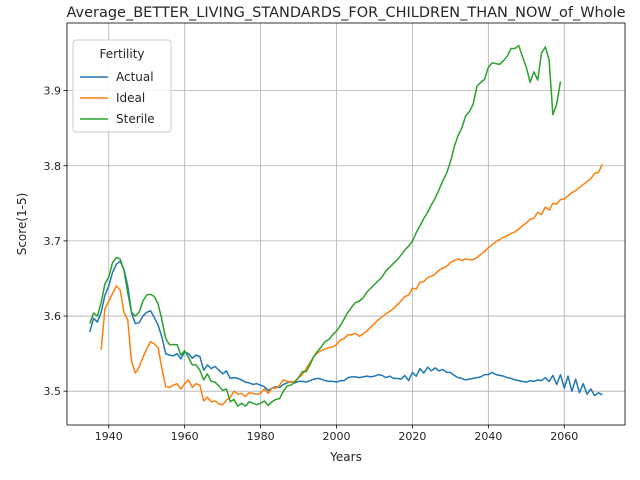  I want to click on x-tick-label: 1980, so click(261, 436).